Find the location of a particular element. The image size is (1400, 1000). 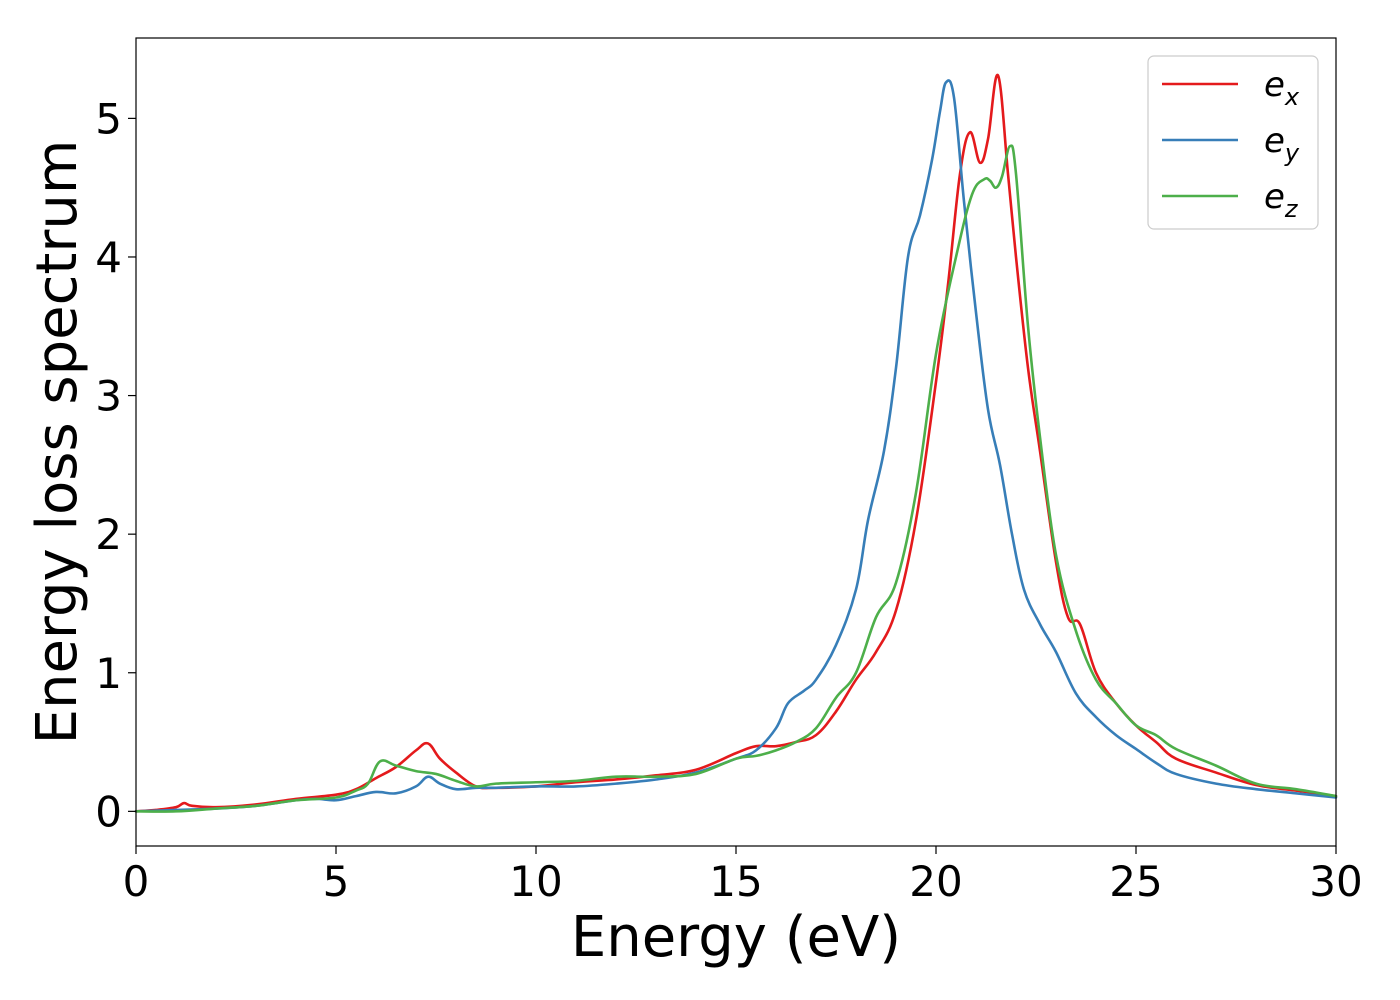

legend-label-e-x: ex is located at coordinates (1282, 88).